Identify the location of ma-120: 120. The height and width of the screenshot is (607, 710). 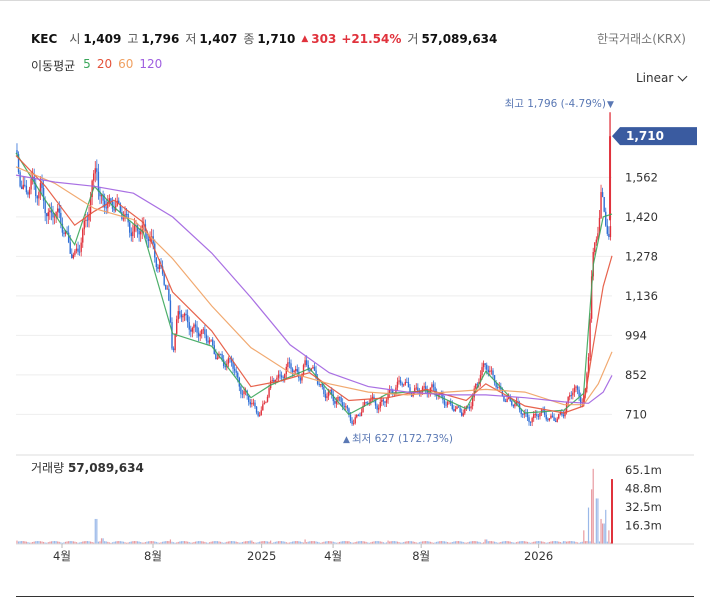
(151, 64).